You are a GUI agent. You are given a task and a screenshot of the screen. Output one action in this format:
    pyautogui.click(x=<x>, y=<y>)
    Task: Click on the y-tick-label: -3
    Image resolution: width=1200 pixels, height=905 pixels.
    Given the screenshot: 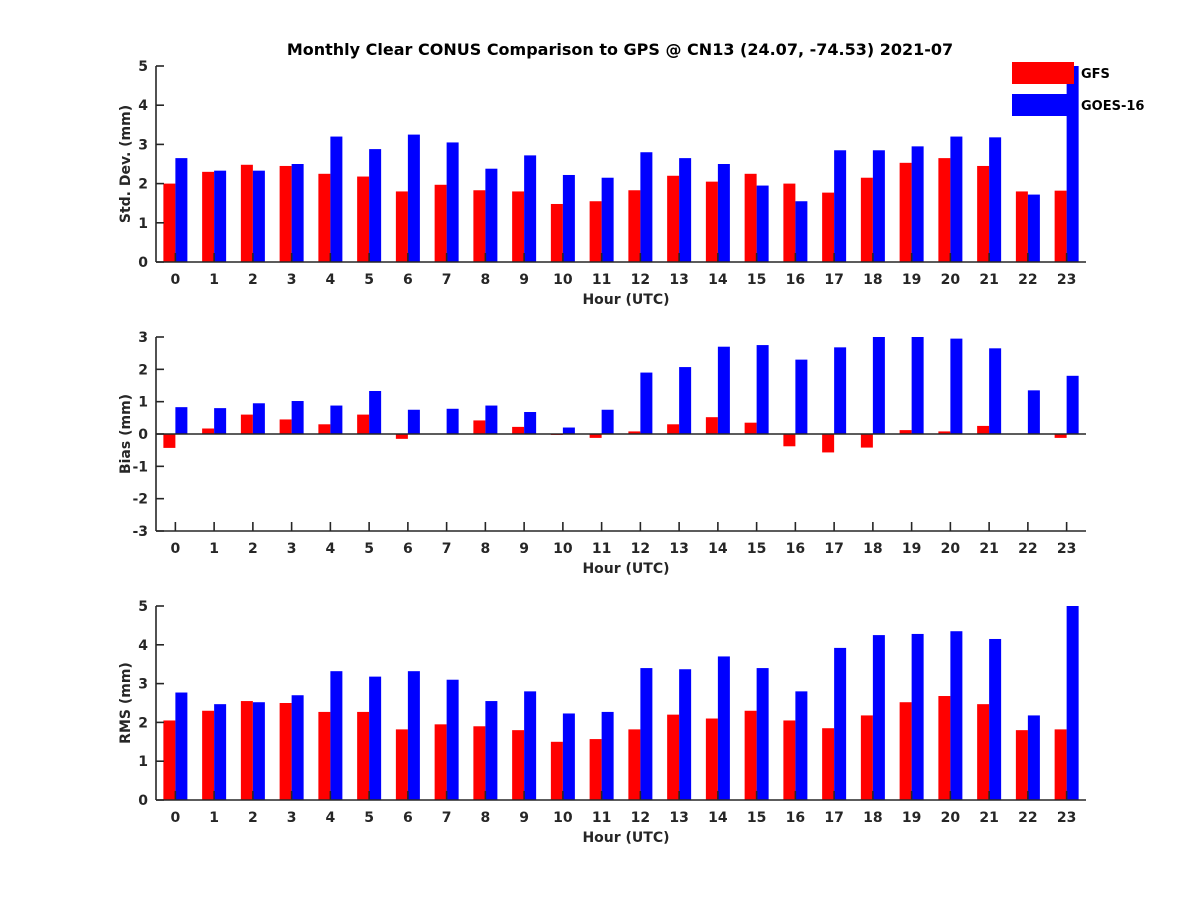 What is the action you would take?
    pyautogui.click(x=140, y=532)
    